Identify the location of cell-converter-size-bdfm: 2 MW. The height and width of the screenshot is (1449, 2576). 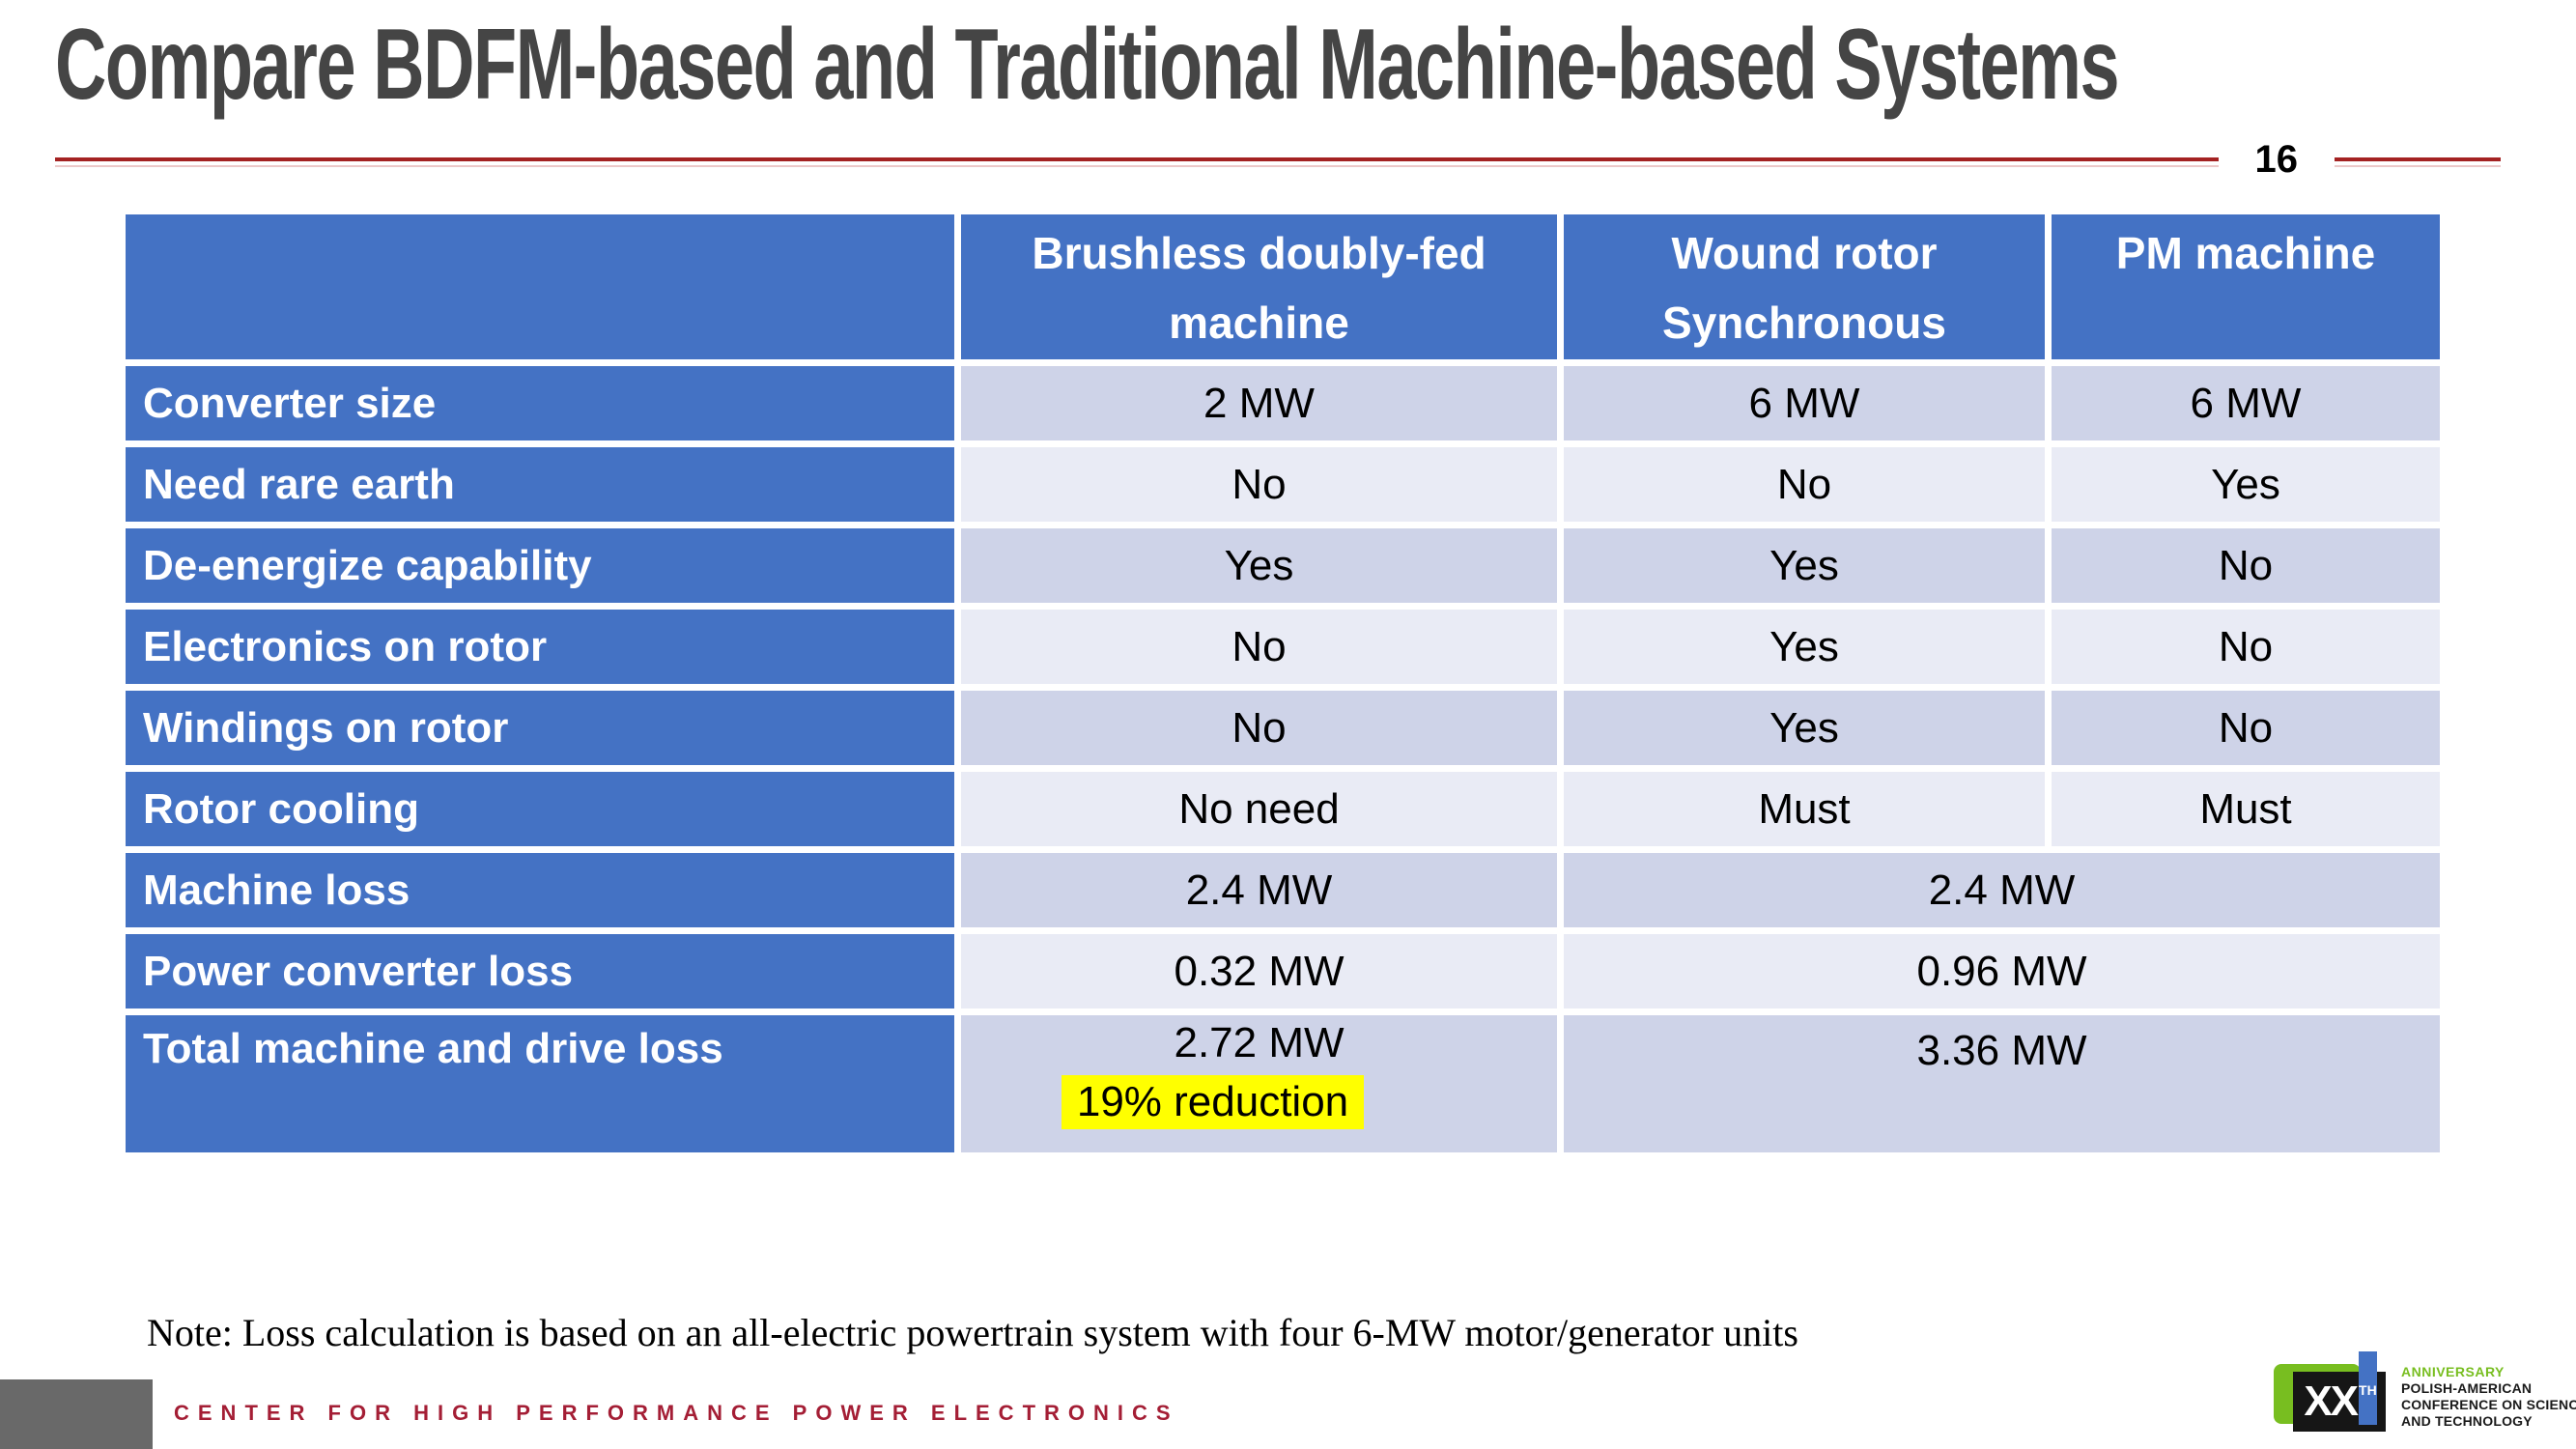
(1259, 403).